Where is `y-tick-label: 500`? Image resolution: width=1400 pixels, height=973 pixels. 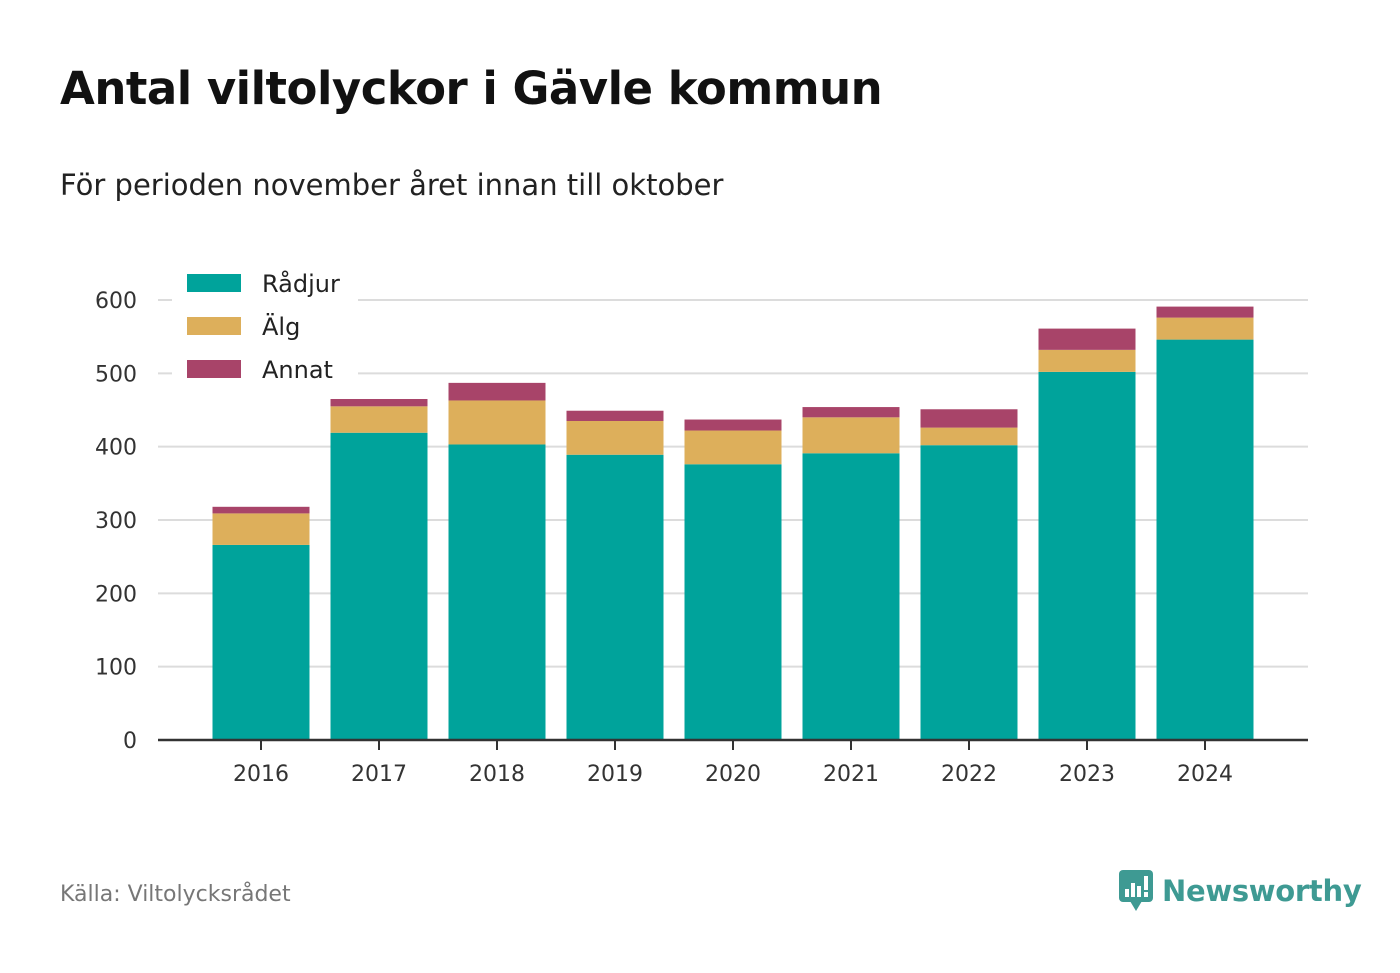 y-tick-label: 500 is located at coordinates (116, 374).